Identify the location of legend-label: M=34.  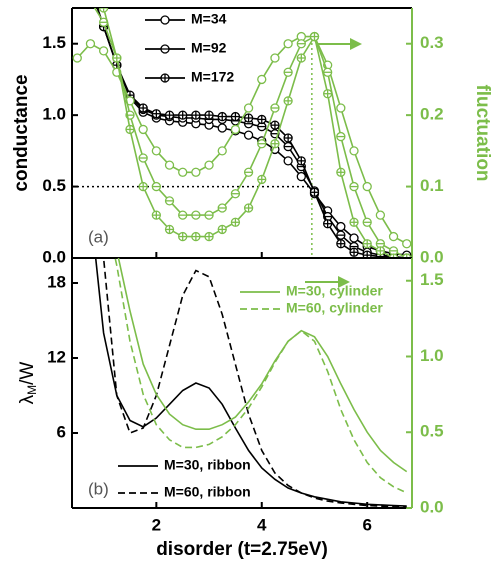
(209, 19).